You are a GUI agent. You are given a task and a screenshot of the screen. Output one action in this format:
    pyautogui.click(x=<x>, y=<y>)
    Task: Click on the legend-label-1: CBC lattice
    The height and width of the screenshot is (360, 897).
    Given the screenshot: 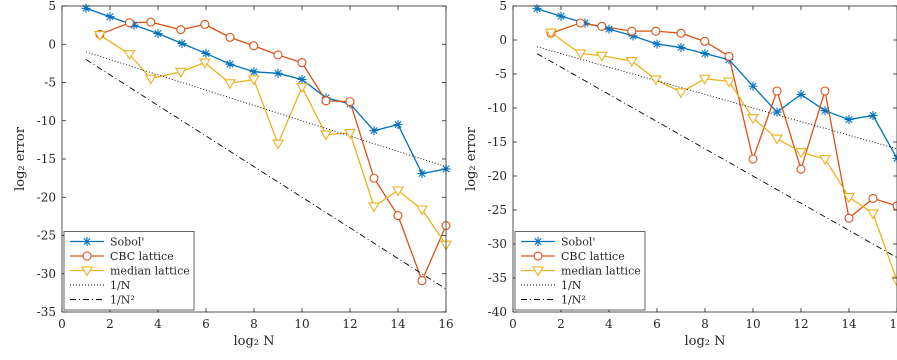 What is the action you would take?
    pyautogui.click(x=142, y=256)
    